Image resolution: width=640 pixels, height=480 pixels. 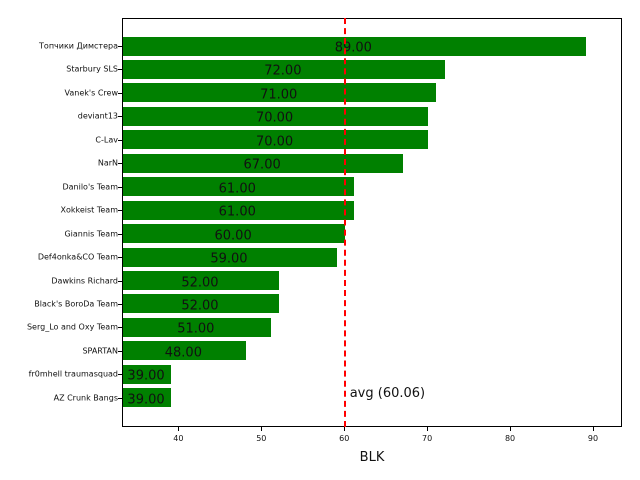 What do you see at coordinates (84, 280) in the screenshot?
I see `y-tick-label: Dawkins Richard` at bounding box center [84, 280].